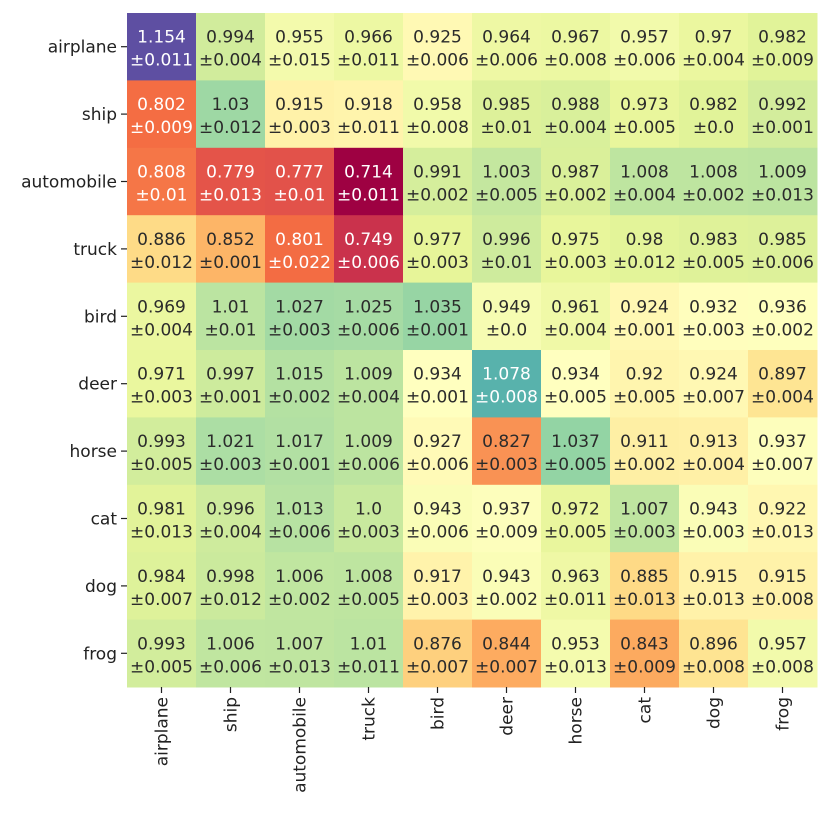  Describe the element at coordinates (300, 47) in the screenshot. I see `heatmap-cell: 0.955 ±0.015` at that location.